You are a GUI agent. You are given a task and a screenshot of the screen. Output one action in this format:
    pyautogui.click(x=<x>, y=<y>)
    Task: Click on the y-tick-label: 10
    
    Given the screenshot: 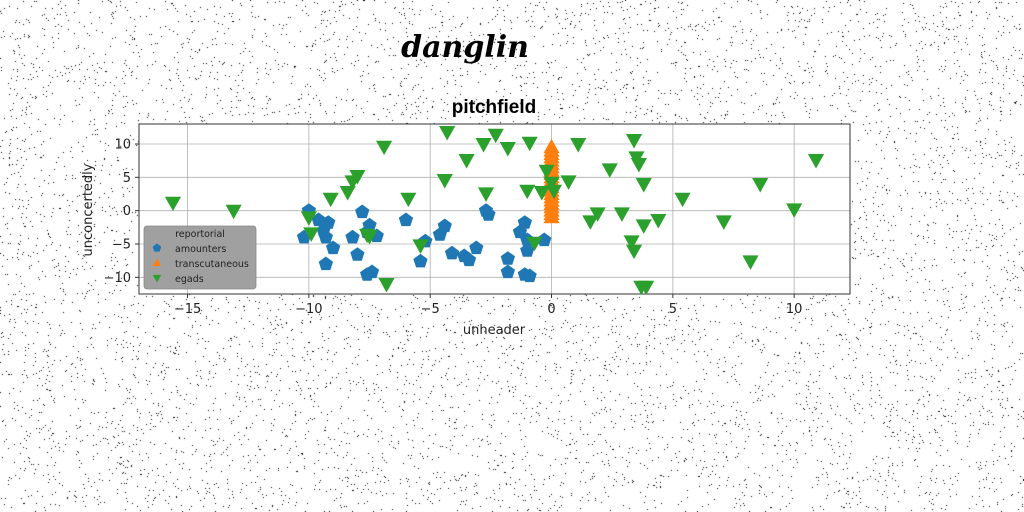 What is the action you would take?
    pyautogui.click(x=122, y=145)
    